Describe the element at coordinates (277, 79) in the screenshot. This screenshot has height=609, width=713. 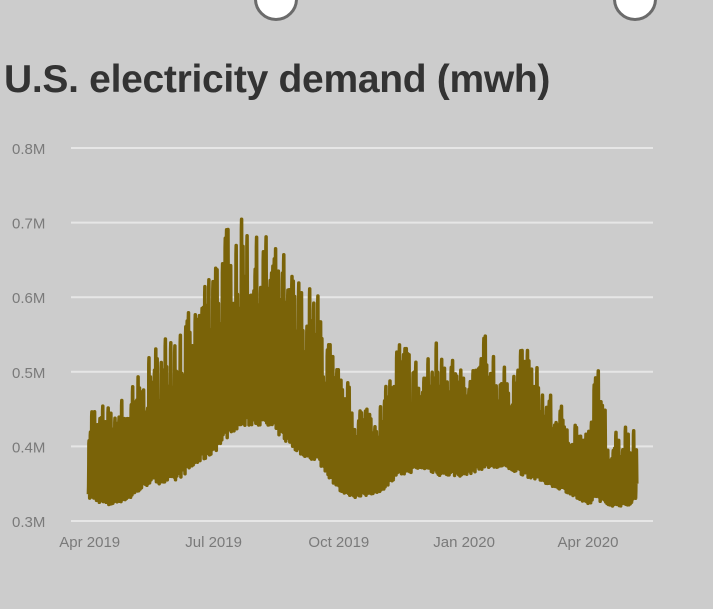
I see `chart-title: U.S. electricity demand (mwh)` at that location.